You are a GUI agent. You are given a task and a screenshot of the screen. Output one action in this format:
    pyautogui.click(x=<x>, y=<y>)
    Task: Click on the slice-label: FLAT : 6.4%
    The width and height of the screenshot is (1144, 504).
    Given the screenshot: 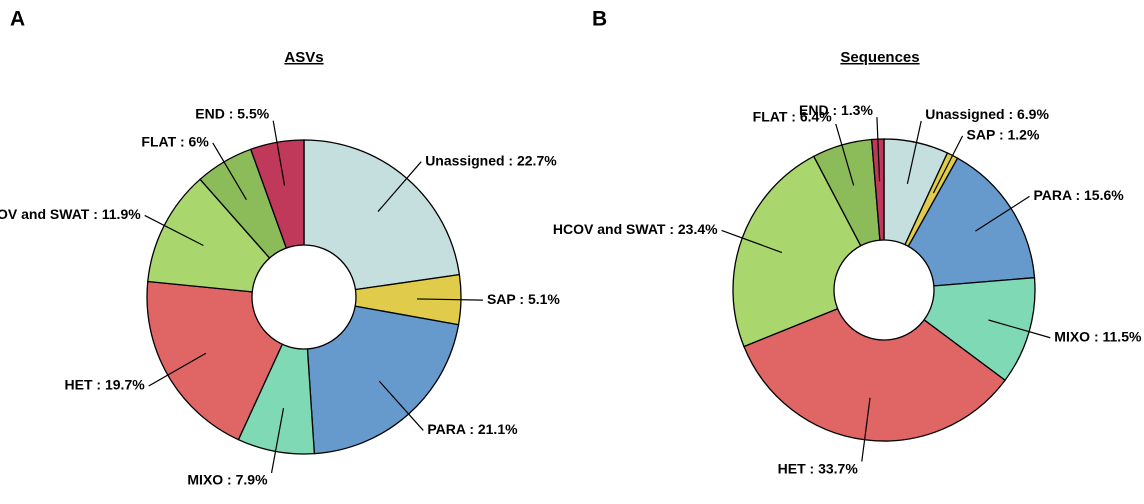 What is the action you would take?
    pyautogui.click(x=793, y=117)
    